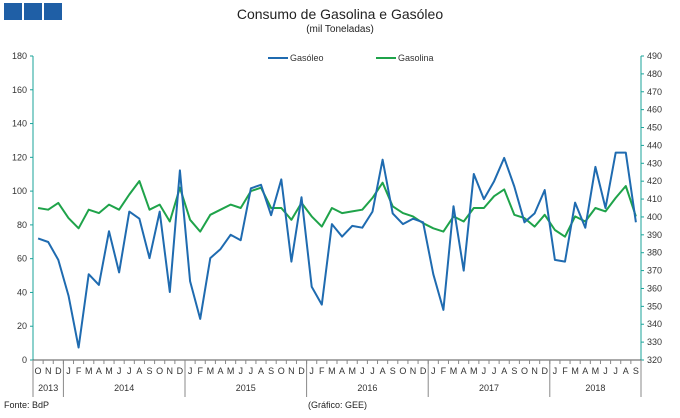 This screenshot has width=680, height=418. Describe the element at coordinates (307, 58) in the screenshot. I see `legend-label: Gasóleo` at that location.